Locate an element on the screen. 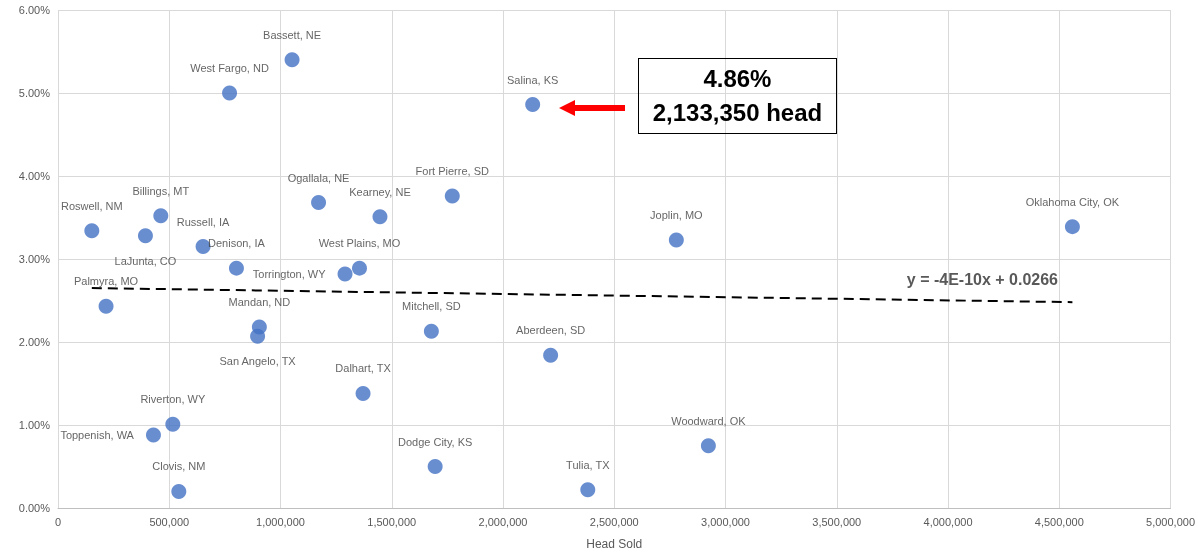 This screenshot has height=558, width=1198. annotation: y = -4E-10x + 0.0266 is located at coordinates (982, 280).